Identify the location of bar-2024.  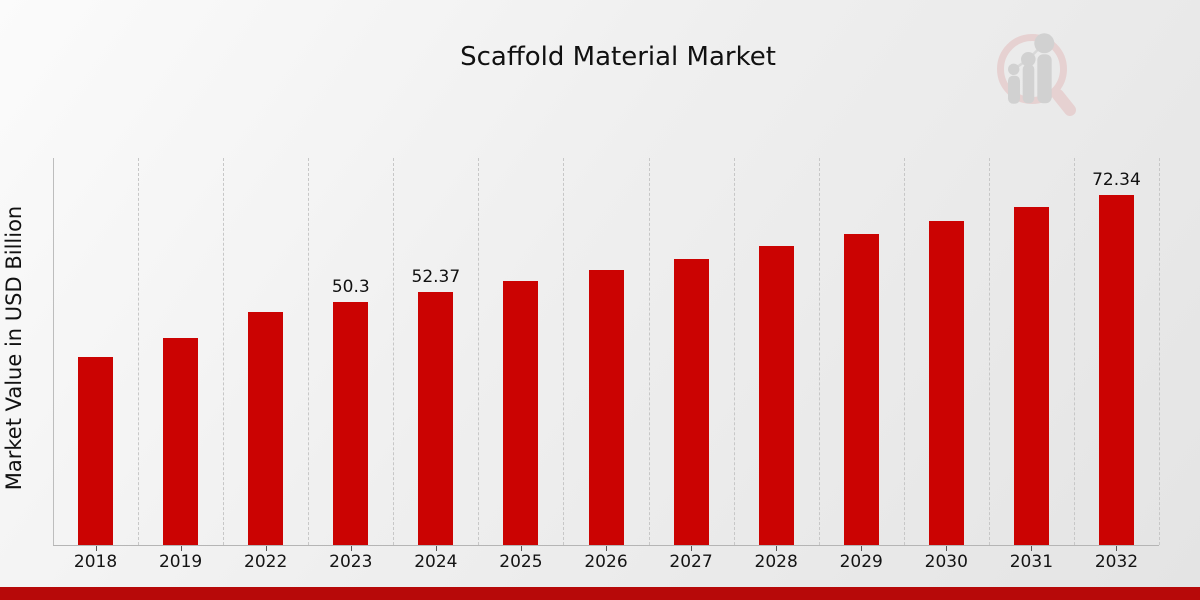
(436, 418).